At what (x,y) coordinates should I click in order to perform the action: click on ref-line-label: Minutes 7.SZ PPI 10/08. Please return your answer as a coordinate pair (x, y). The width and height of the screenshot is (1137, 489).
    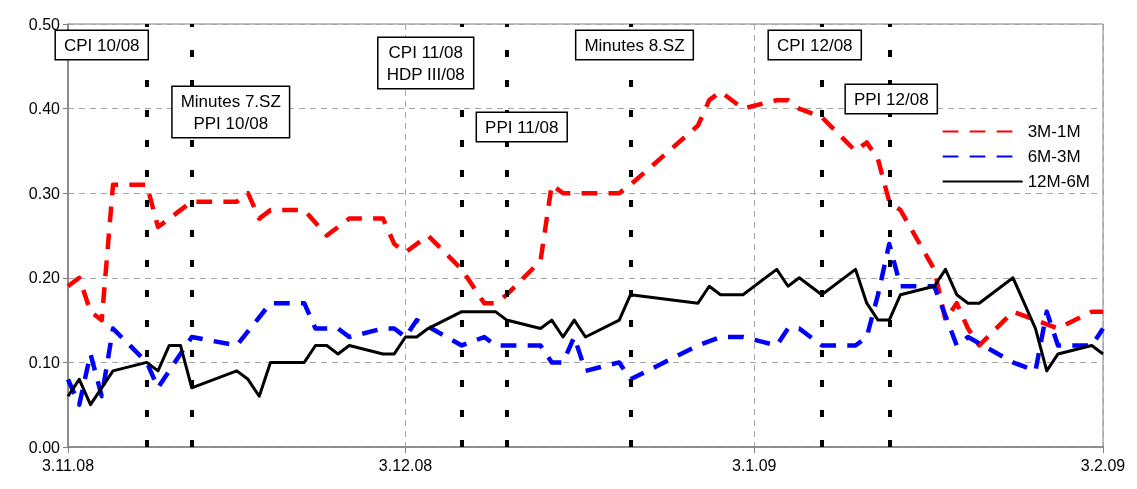
    Looking at the image, I should click on (230, 112).